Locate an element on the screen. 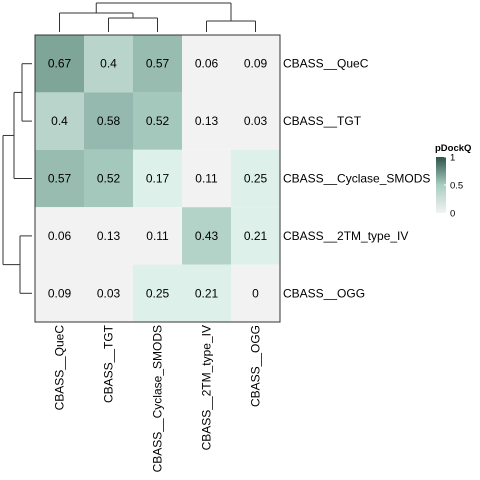  cell-value-label: 0.43 is located at coordinates (207, 236).